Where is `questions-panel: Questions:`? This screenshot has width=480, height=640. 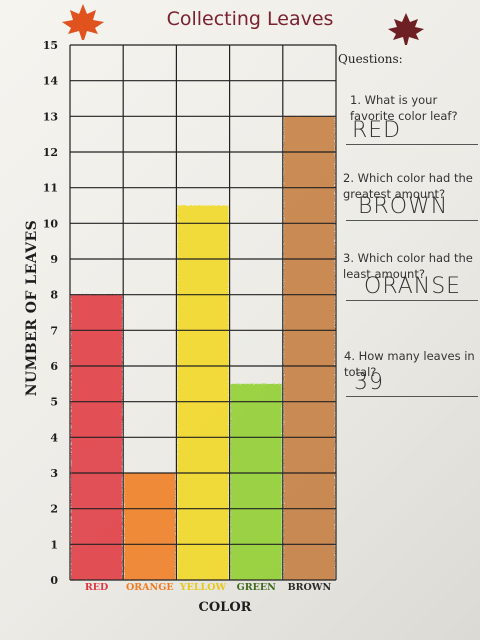
questions-panel: Questions: is located at coordinates (409, 59).